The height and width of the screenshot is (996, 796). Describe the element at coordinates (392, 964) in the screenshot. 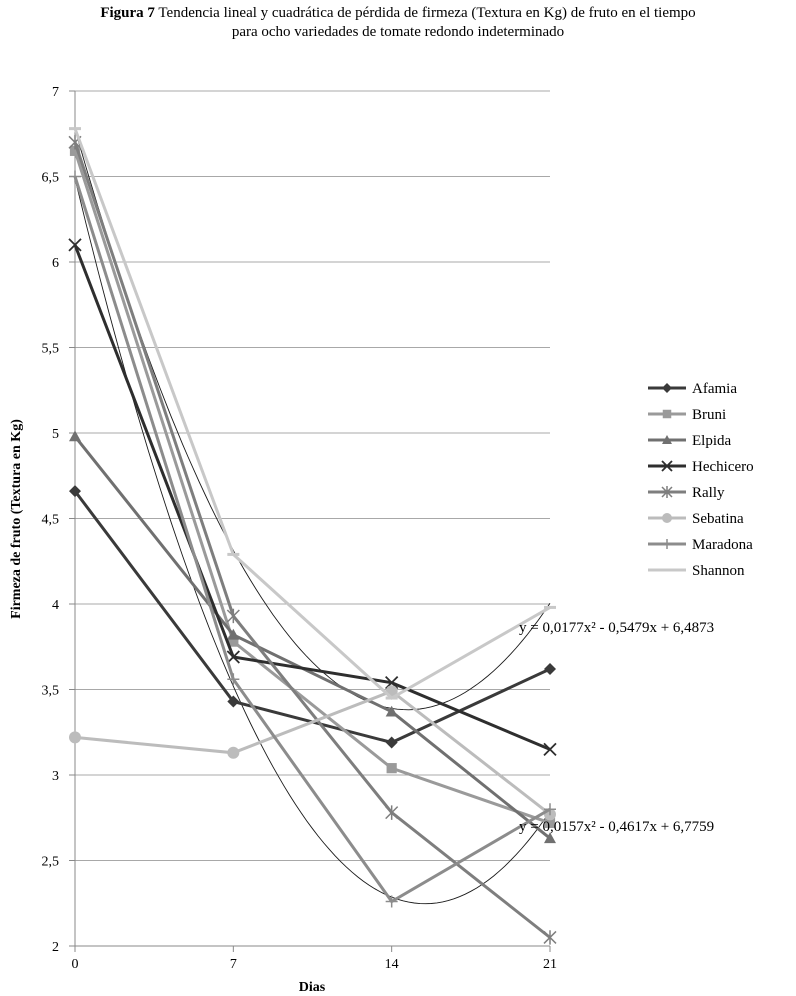

I see `x-tick-label: 14` at that location.